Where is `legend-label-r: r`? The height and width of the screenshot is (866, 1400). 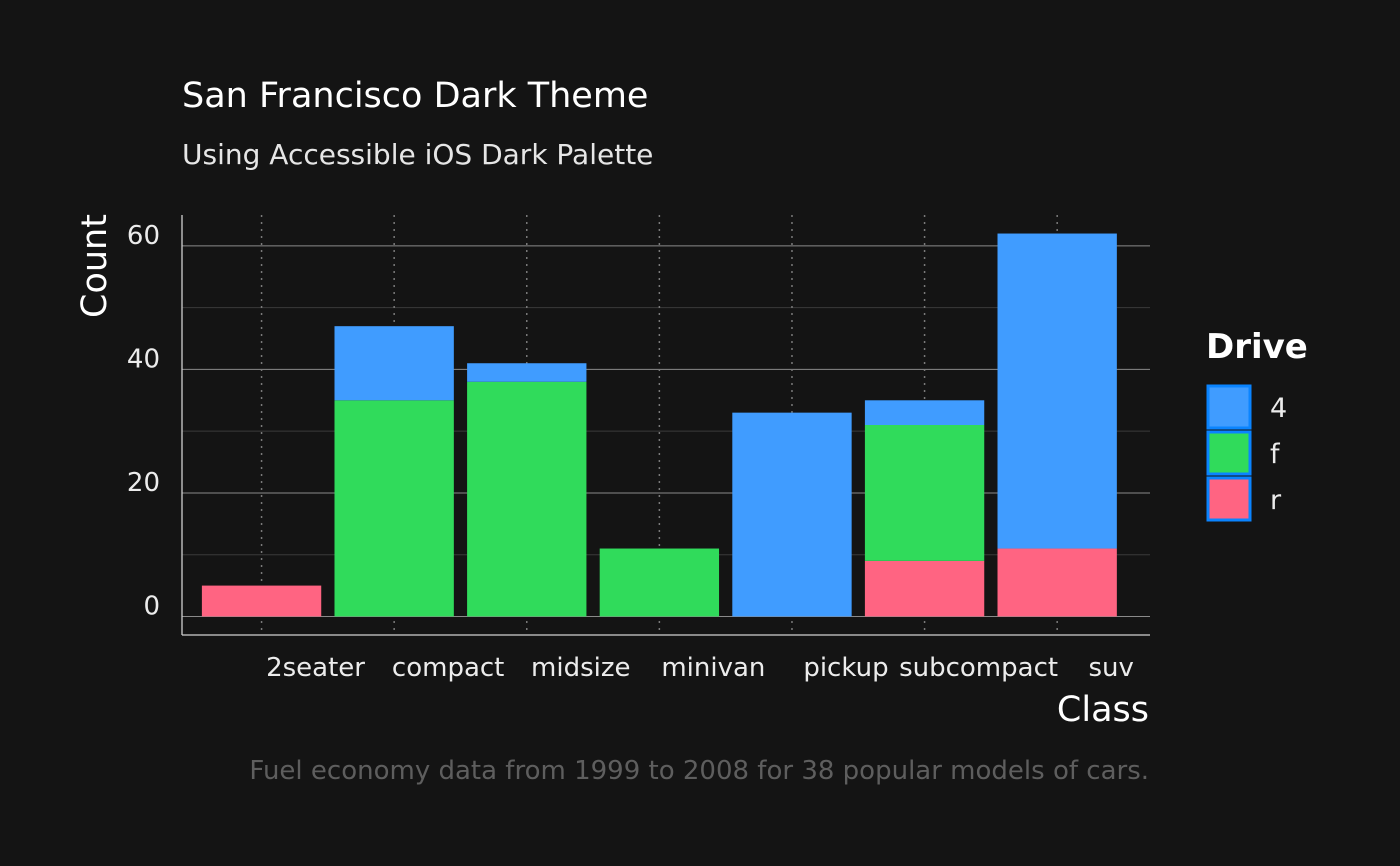 legend-label-r: r is located at coordinates (1276, 500).